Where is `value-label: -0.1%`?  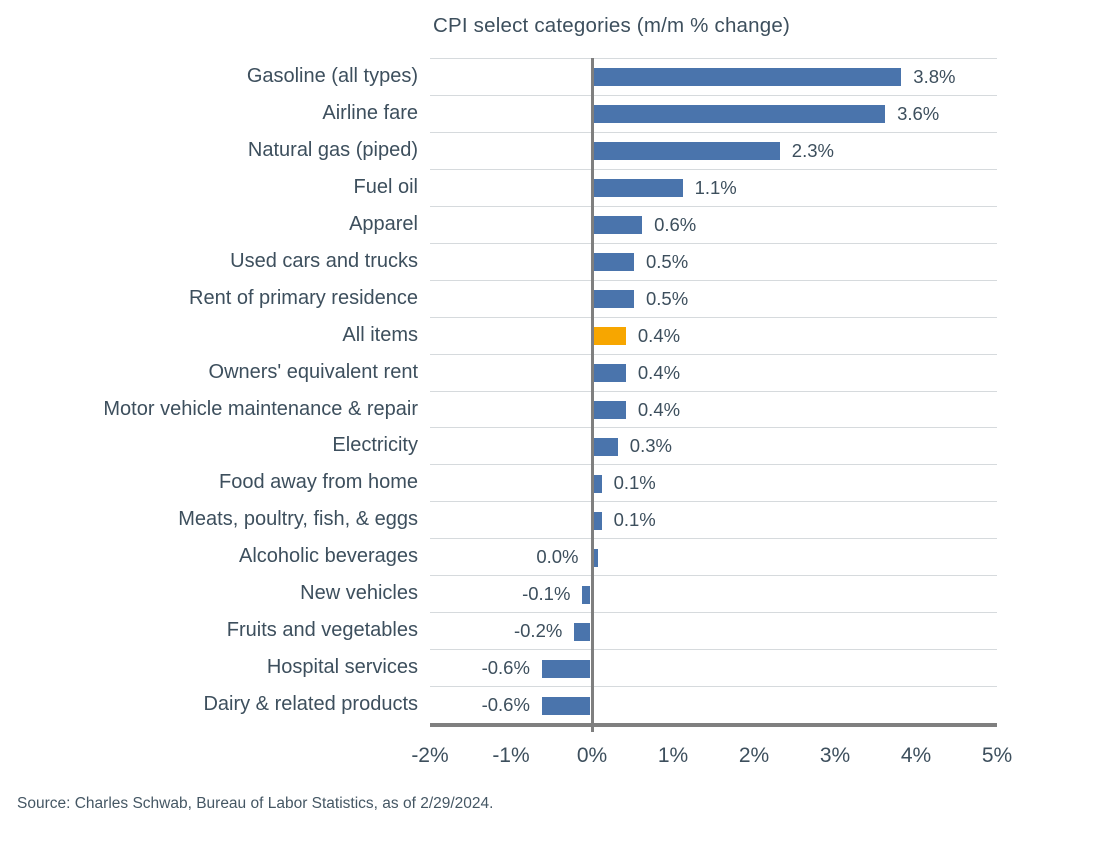 value-label: -0.1% is located at coordinates (546, 594).